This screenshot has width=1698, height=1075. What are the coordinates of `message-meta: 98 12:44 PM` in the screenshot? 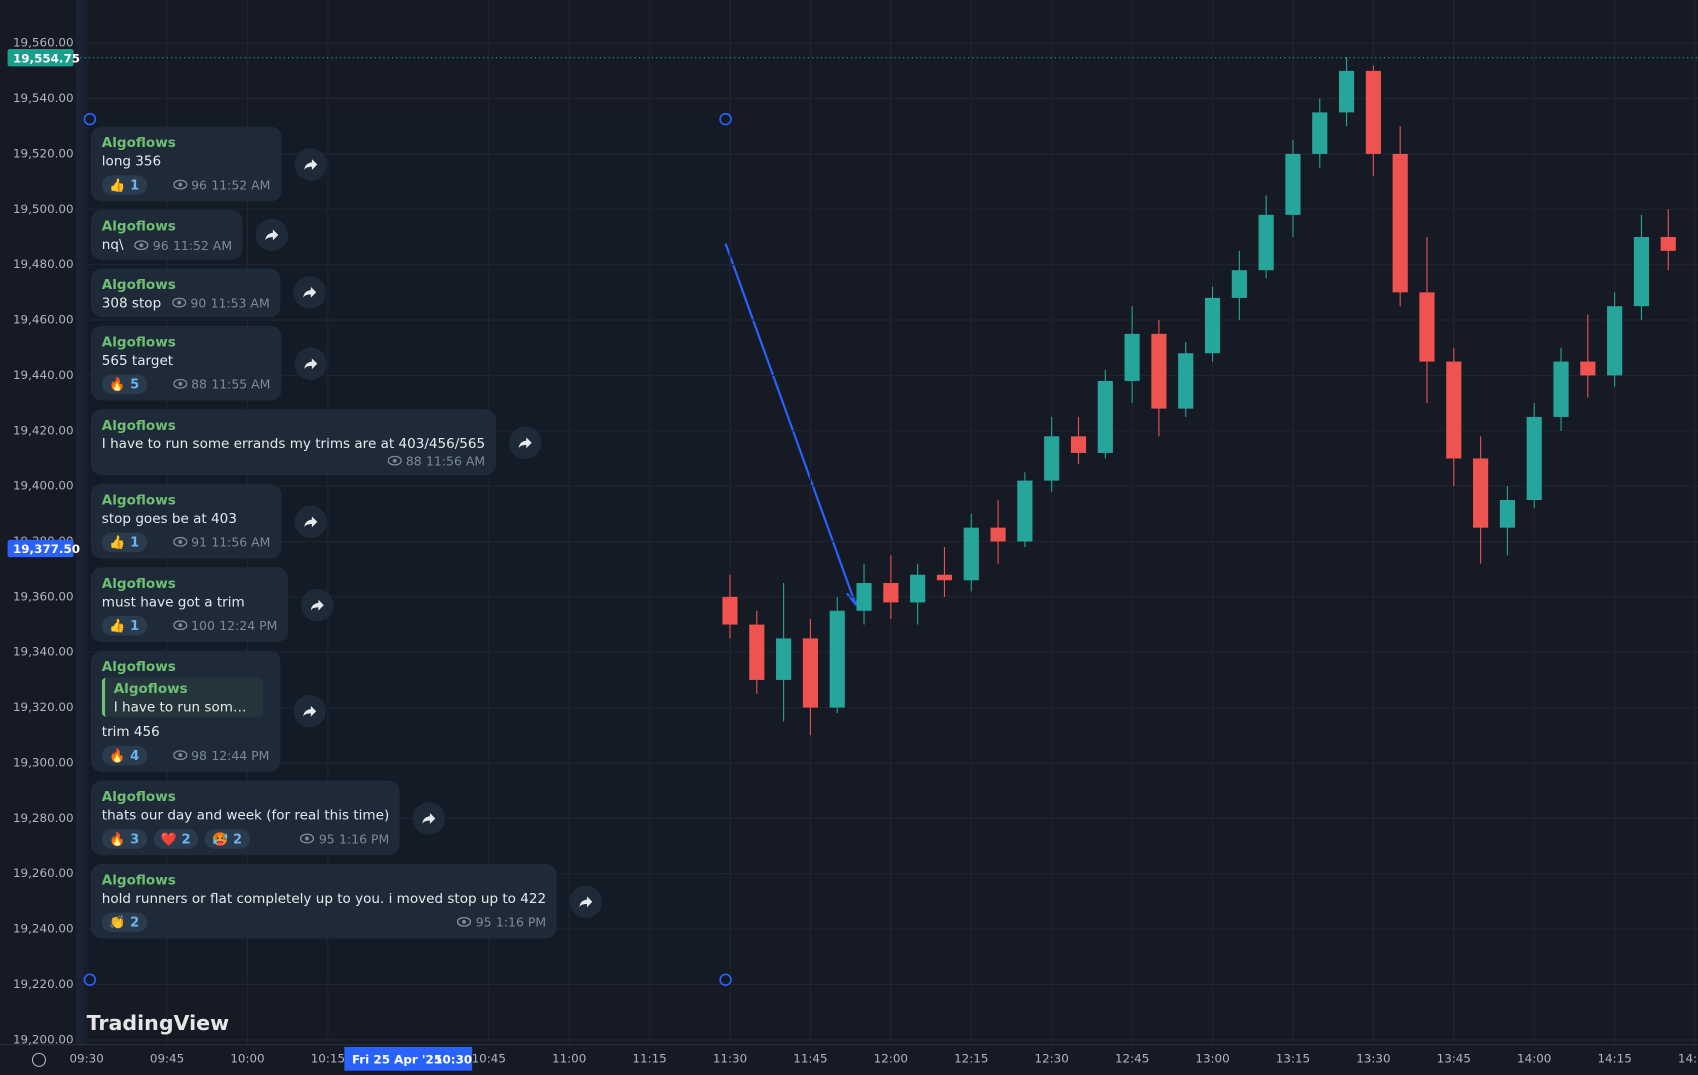 It's located at (211, 755).